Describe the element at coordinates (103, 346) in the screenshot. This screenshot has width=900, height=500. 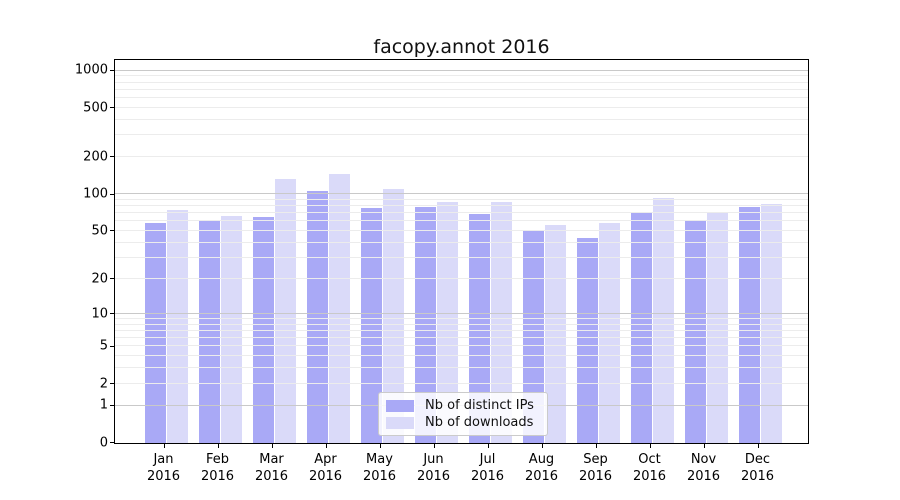
I see `y-tick-label-5: 5` at that location.